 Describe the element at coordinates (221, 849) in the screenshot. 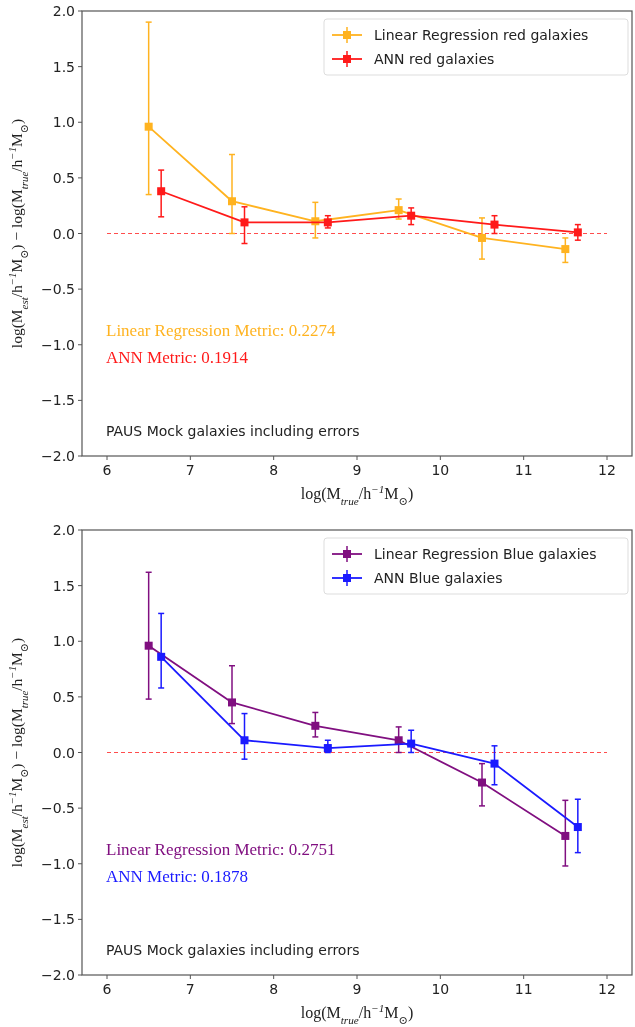

I see `annotation: Linear Regression Metric: 0.2751` at that location.